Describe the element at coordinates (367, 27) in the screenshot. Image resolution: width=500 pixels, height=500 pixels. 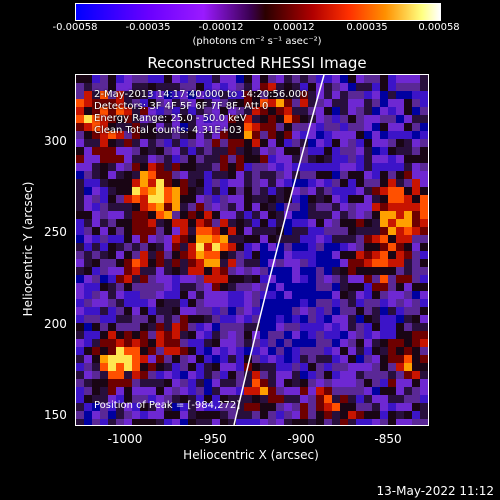
I see `colorbar-tick: 0.00035` at that location.